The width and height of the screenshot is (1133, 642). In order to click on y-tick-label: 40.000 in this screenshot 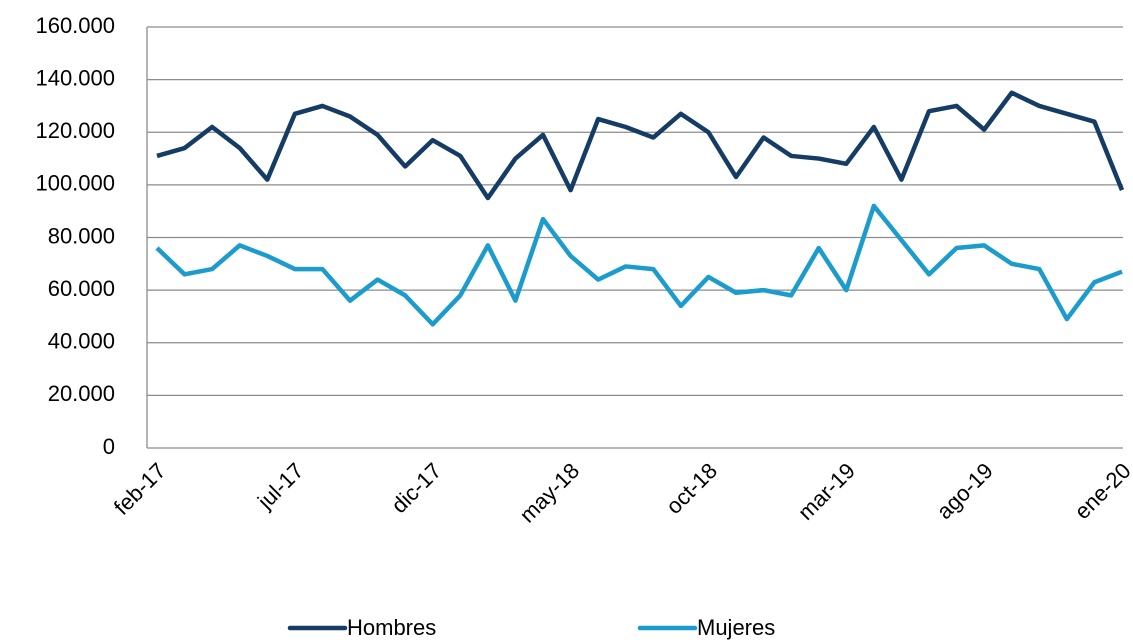, I will do `click(81, 341)`.